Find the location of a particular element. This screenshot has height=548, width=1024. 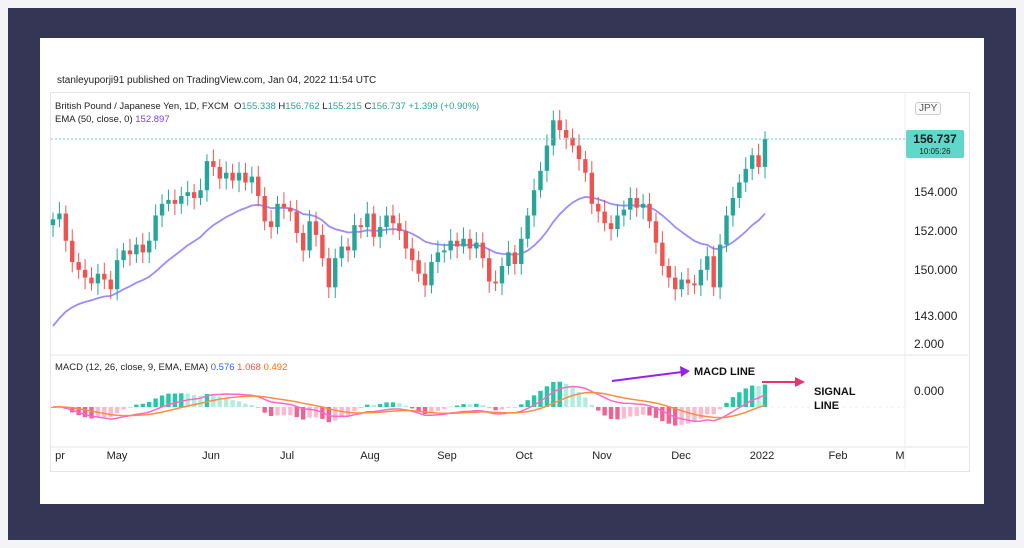

low-label: L is located at coordinates (325, 106).